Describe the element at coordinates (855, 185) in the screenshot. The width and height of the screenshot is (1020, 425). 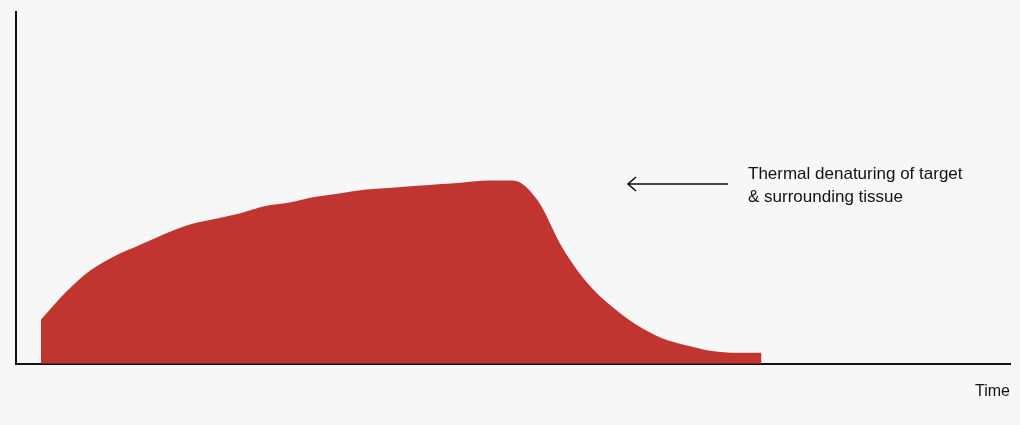
I see `annotation: Thermal denaturing of target & surrounding tissue` at that location.